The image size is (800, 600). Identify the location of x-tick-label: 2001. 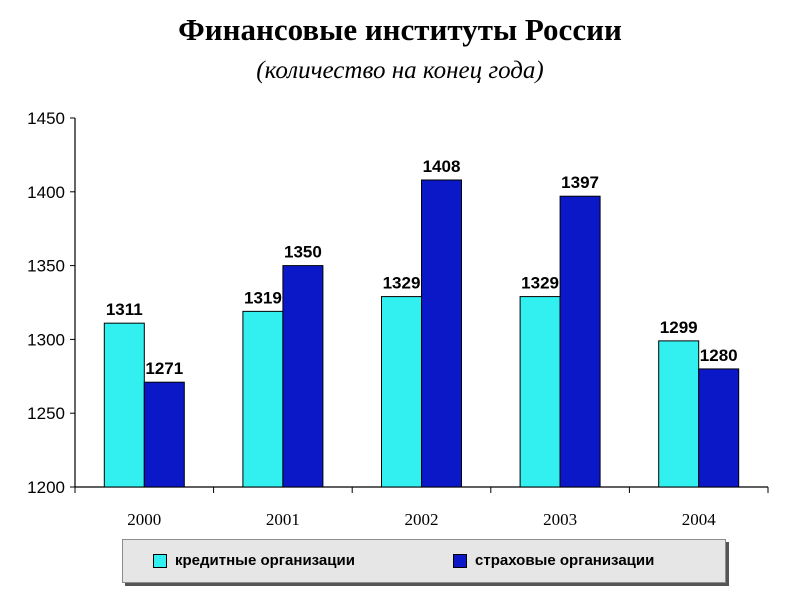
(283, 519).